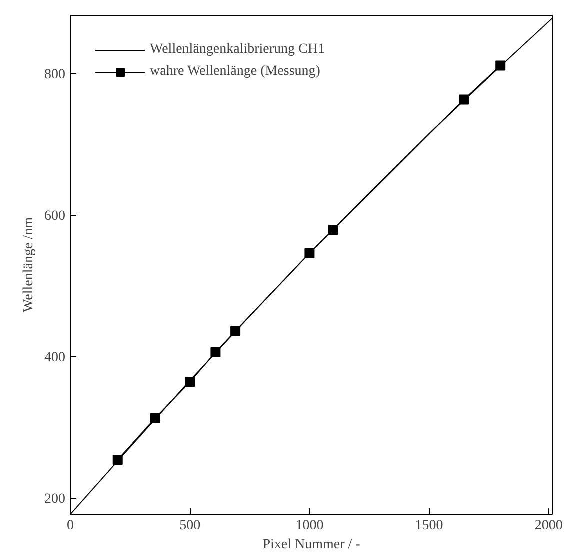 Image resolution: width=573 pixels, height=557 pixels. I want to click on legend-label: wahre Wellenlänge (Messung), so click(235, 72).